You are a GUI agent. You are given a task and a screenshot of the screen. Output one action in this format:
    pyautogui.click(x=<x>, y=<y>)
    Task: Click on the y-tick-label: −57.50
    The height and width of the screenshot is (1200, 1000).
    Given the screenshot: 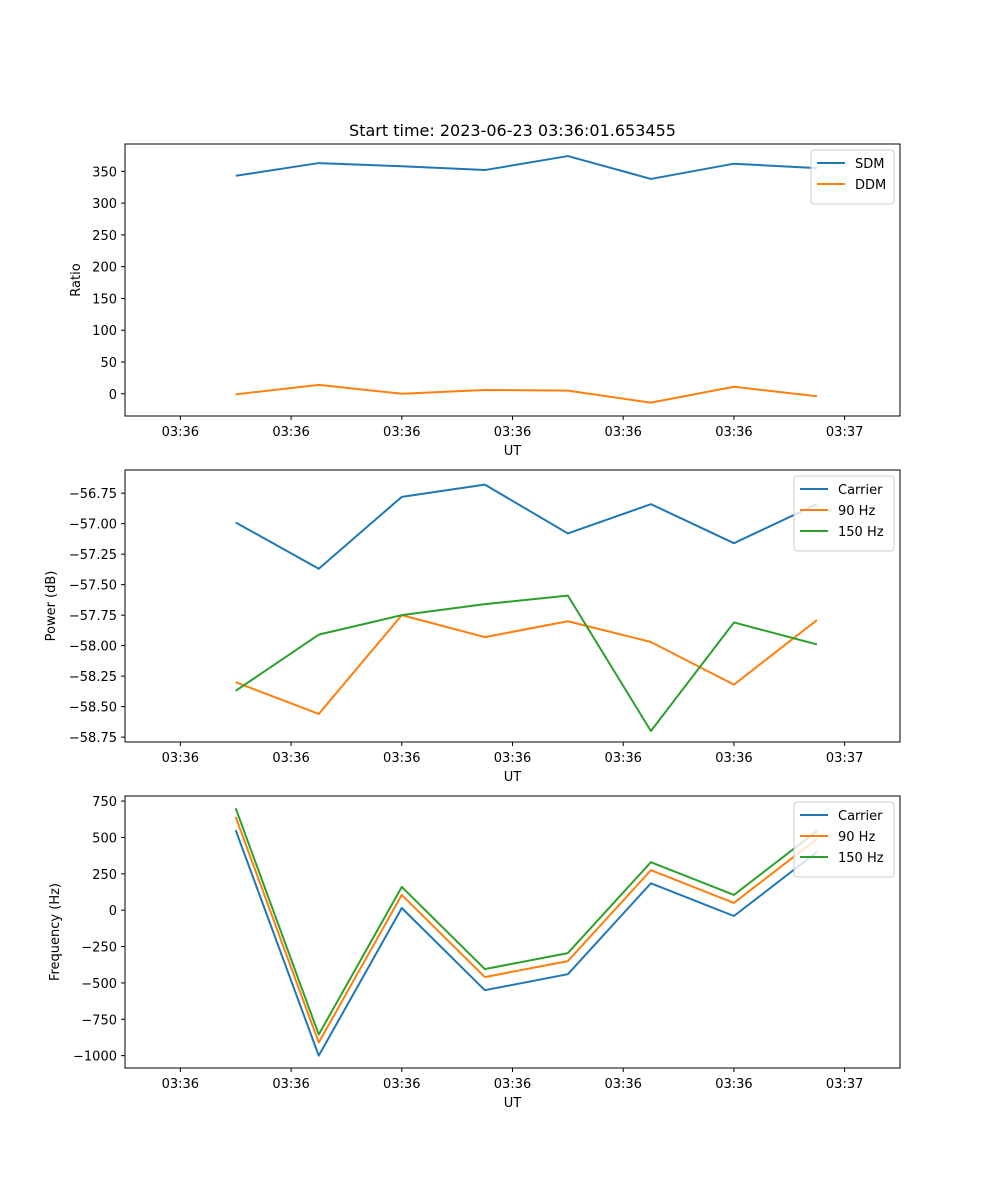 What is the action you would take?
    pyautogui.click(x=93, y=586)
    